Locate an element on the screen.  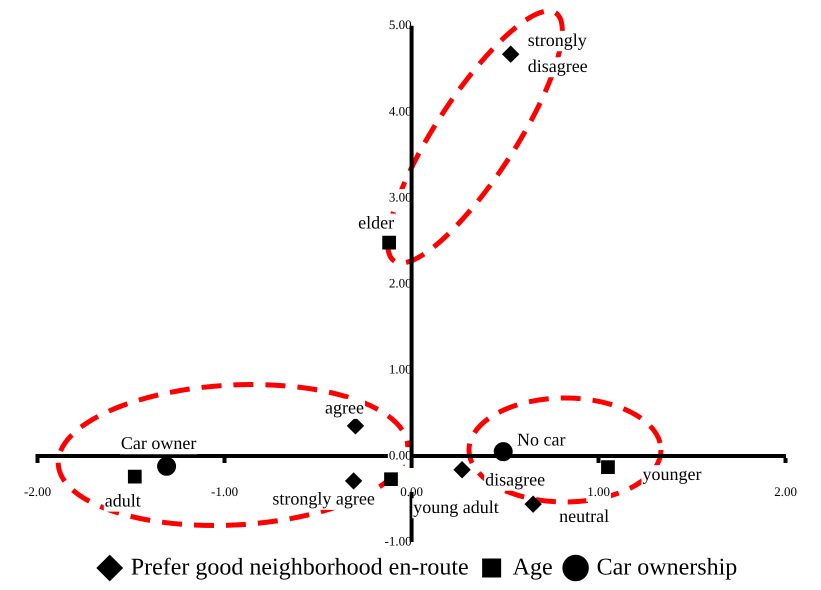
y-tick-label: 5.00 is located at coordinates (400, 24).